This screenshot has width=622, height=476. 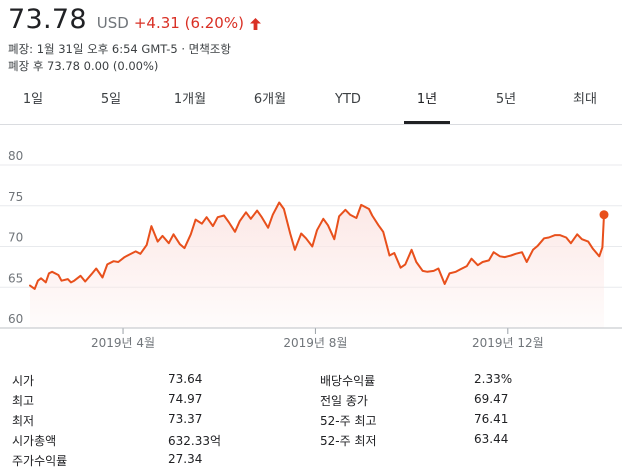 I want to click on arrow-up-icon, so click(x=255, y=24).